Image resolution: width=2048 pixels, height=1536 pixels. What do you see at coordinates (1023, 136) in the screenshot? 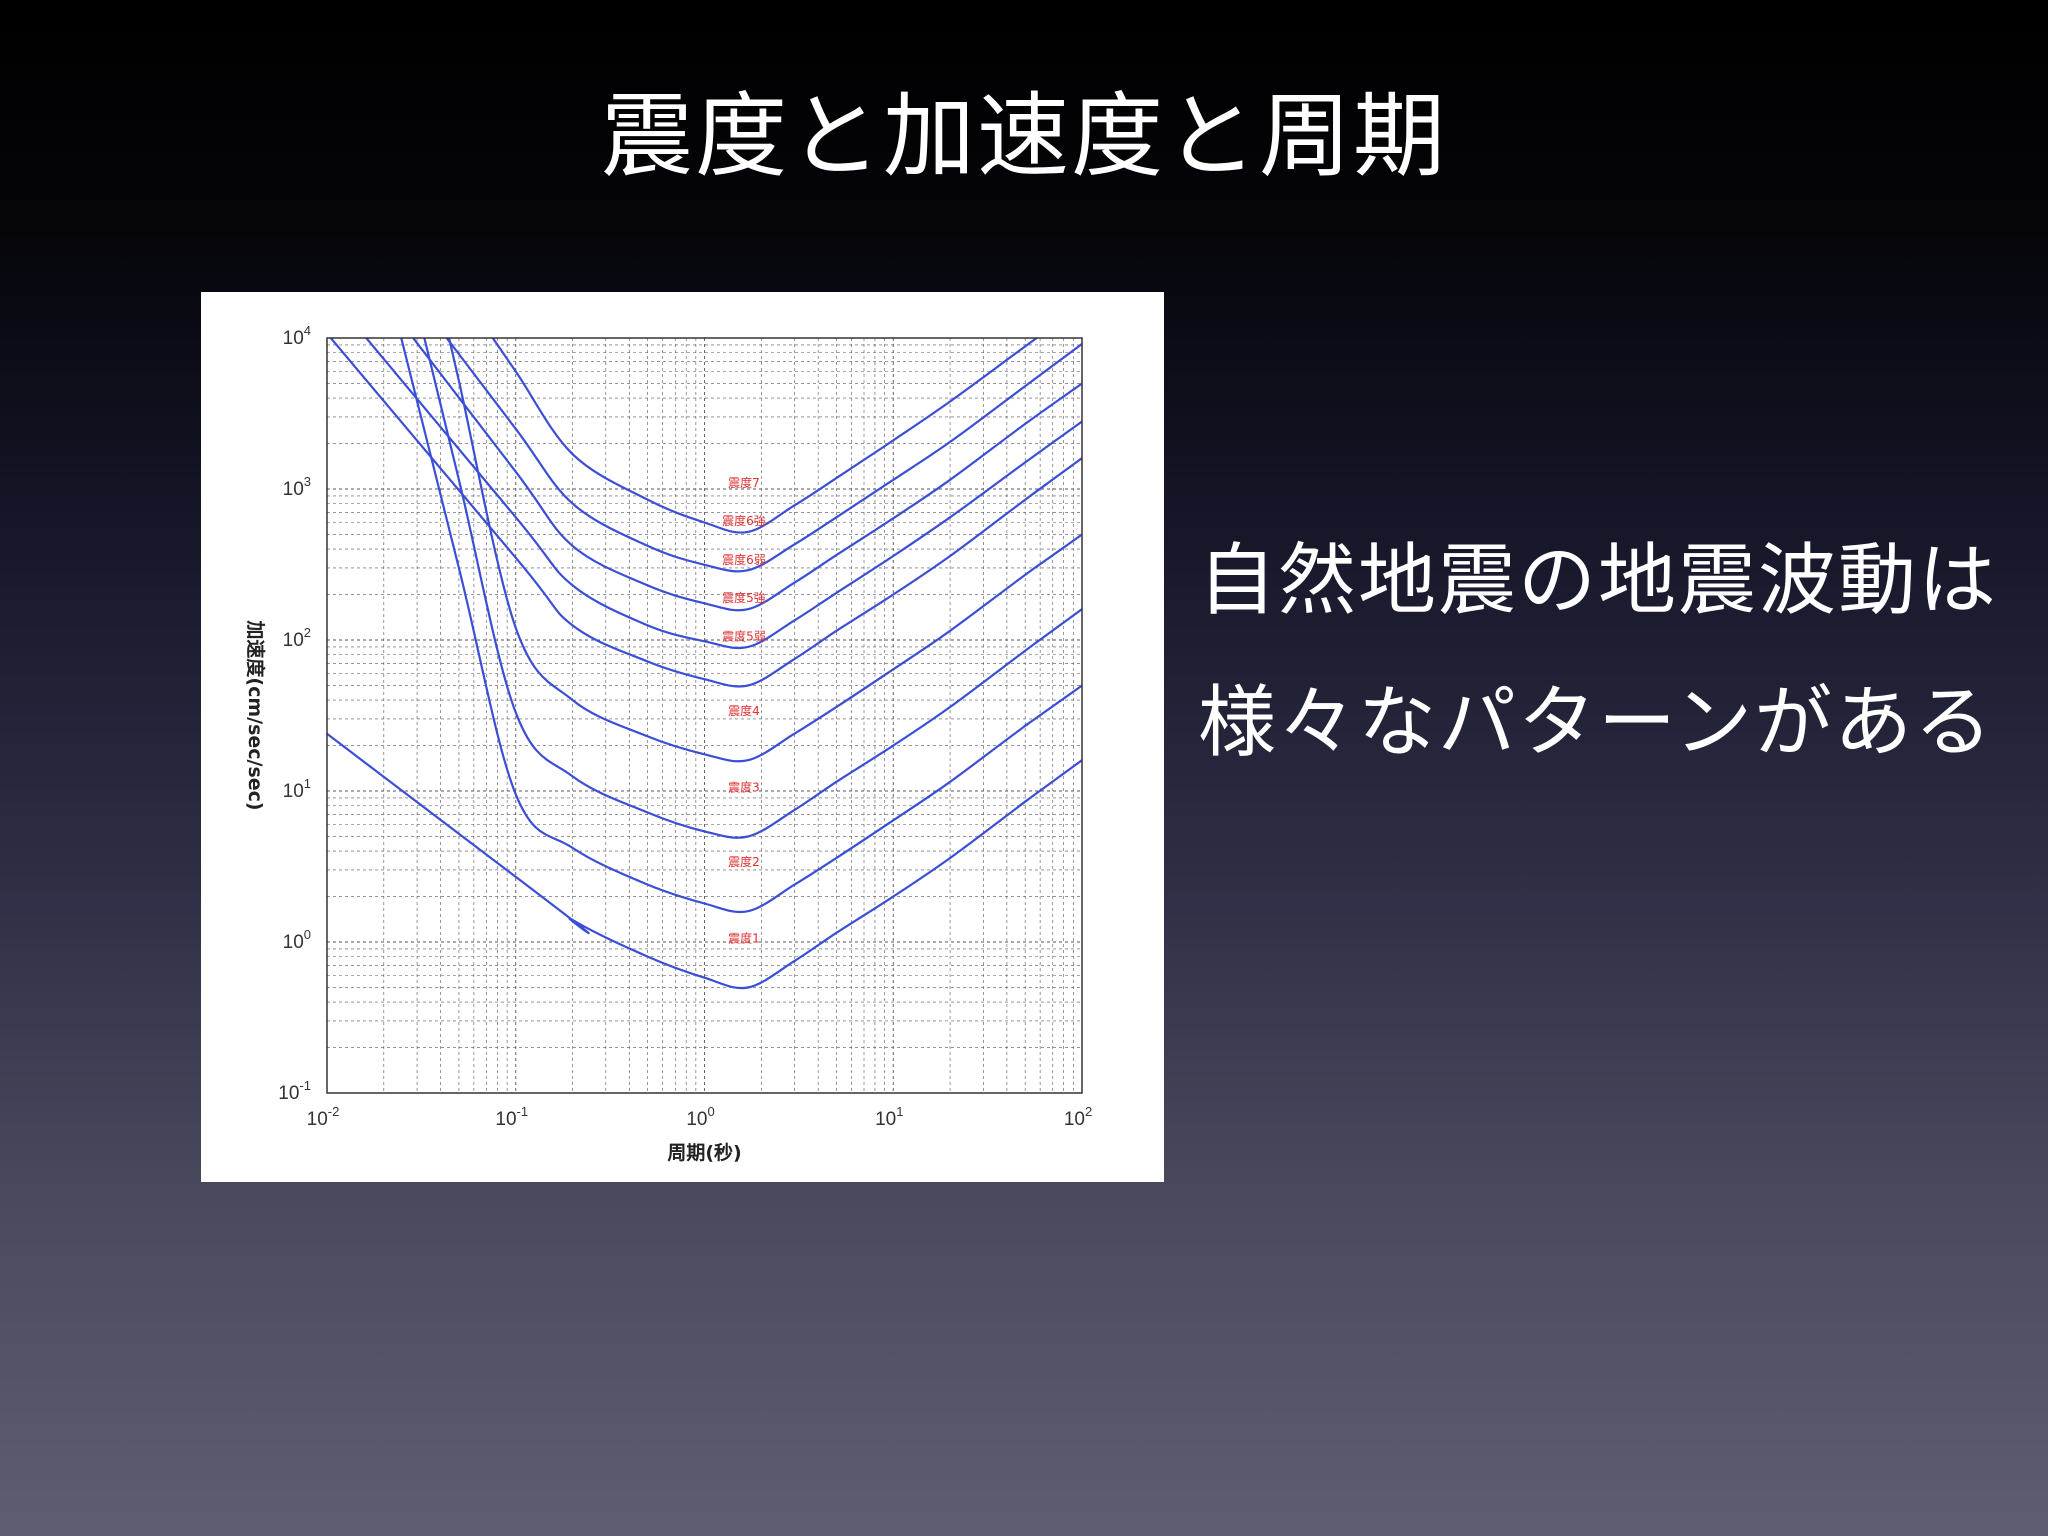
I see `slide-title: 震度と加速度と周期` at bounding box center [1023, 136].